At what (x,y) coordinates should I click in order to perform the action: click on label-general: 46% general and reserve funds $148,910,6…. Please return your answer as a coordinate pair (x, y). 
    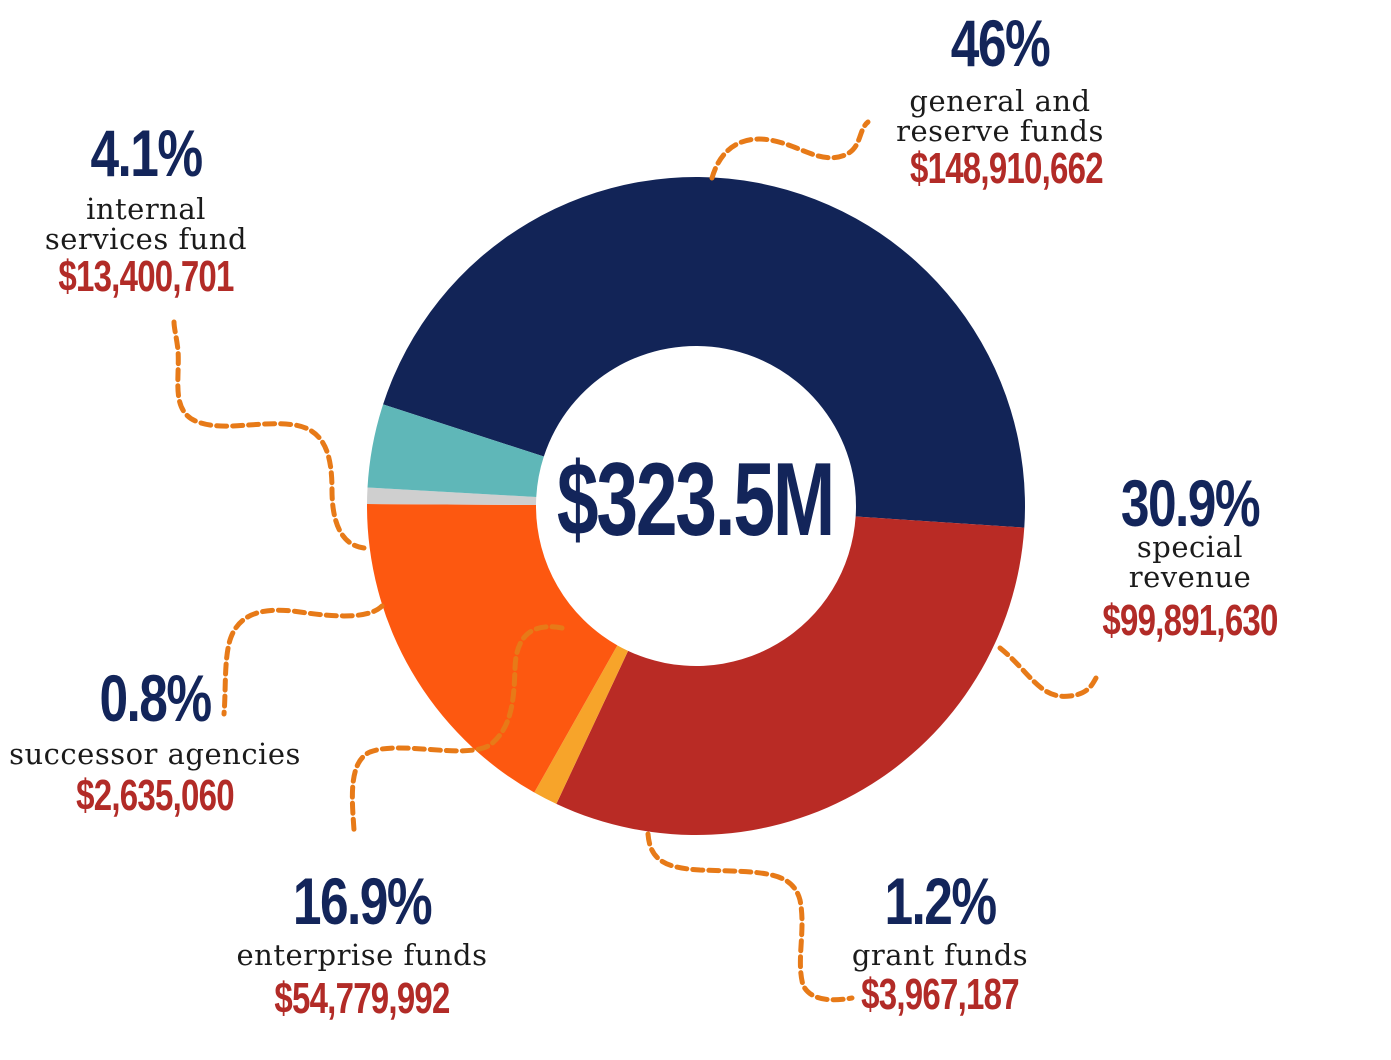
    Looking at the image, I should click on (1000, 101).